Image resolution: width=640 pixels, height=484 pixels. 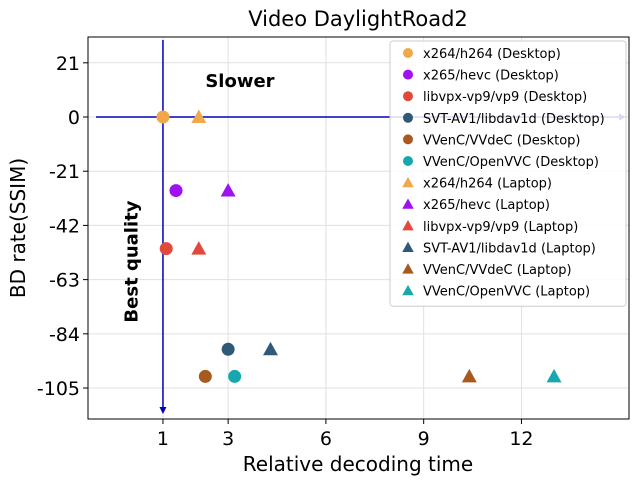 What do you see at coordinates (501, 140) in the screenshot?
I see `legend-label: VVenC/VVdeC (Desktop)` at bounding box center [501, 140].